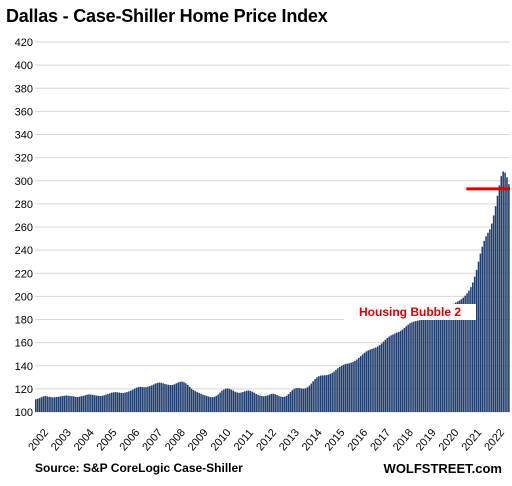 Image resolution: width=512 pixels, height=486 pixels. What do you see at coordinates (84, 440) in the screenshot?
I see `x-tick-label: 2004` at bounding box center [84, 440].